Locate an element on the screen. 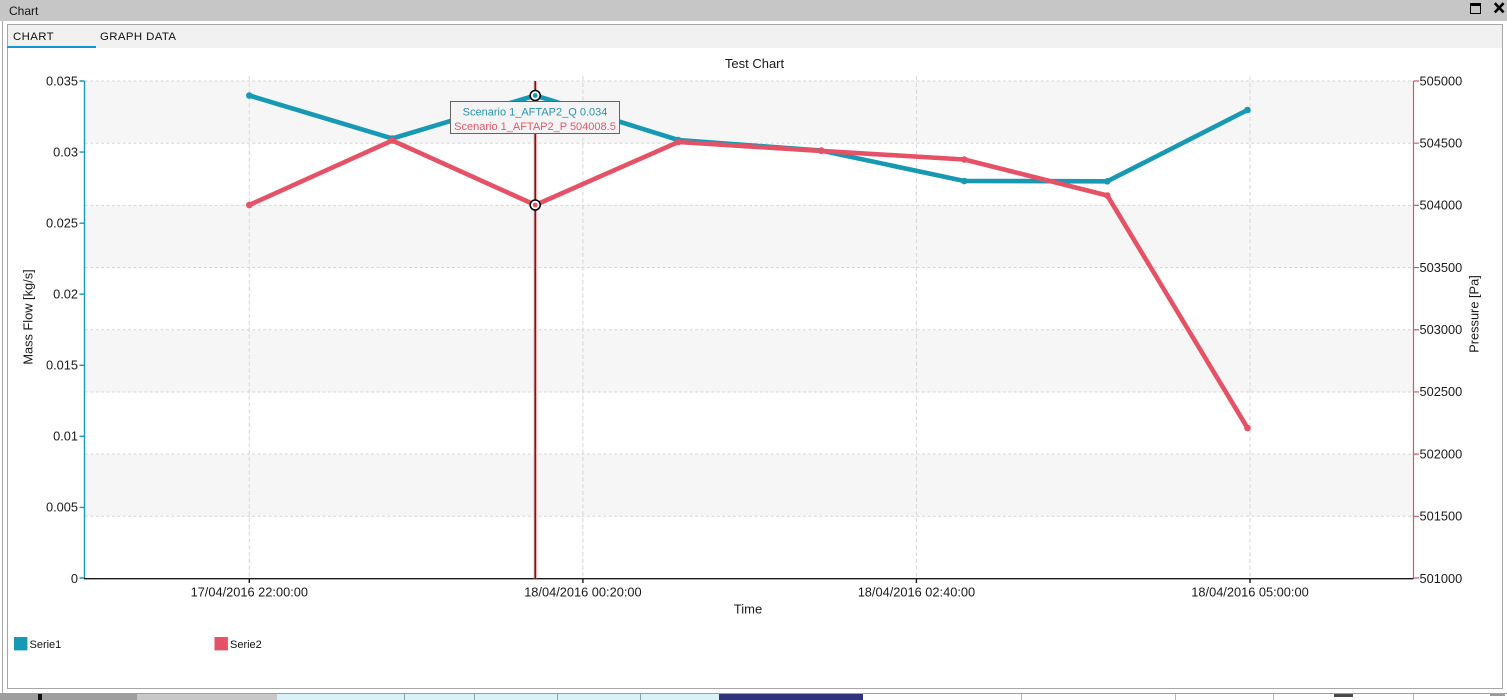 The height and width of the screenshot is (700, 1507). svg-text: 0.02 is located at coordinates (65, 294).